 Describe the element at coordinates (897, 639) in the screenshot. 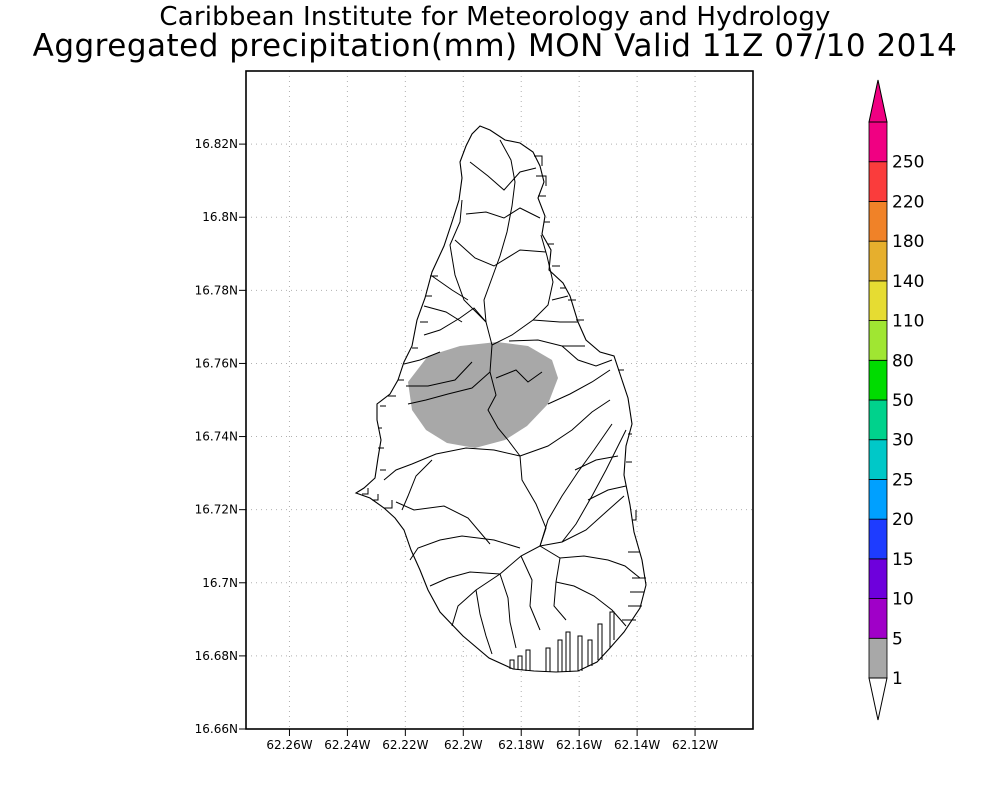

I see `colorbar-level-label: 5` at that location.